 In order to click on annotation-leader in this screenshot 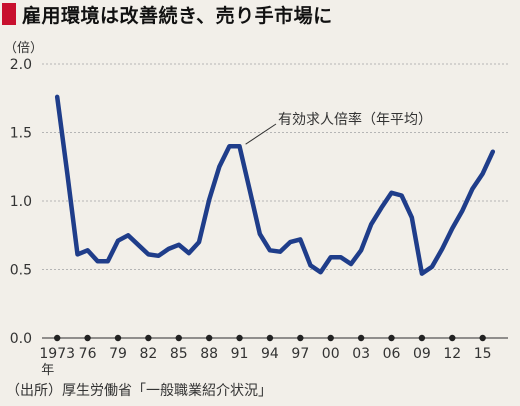, I will do `click(261, 134)`.